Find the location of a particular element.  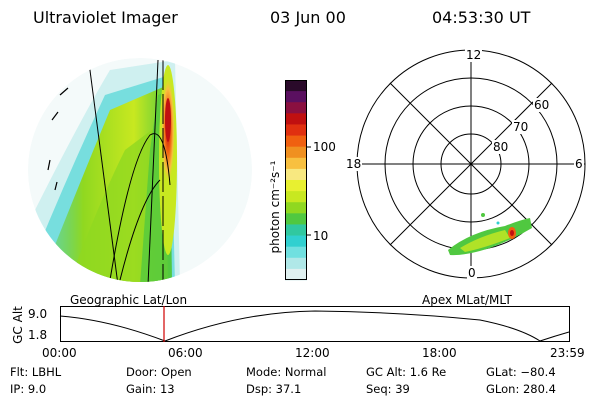

footer-glon: GLon: 280.4 is located at coordinates (521, 389).